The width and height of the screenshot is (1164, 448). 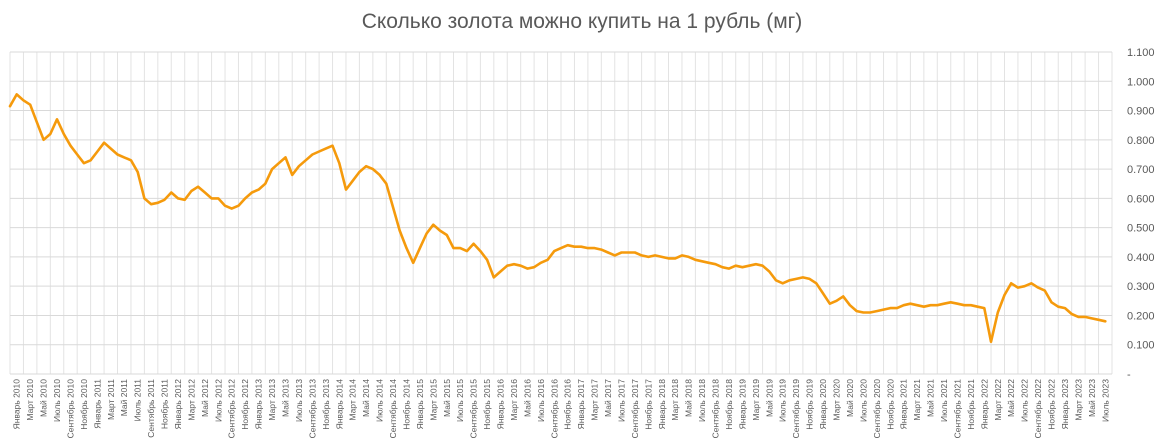 I want to click on x-tick-label: Май 2015, so click(x=447, y=398).